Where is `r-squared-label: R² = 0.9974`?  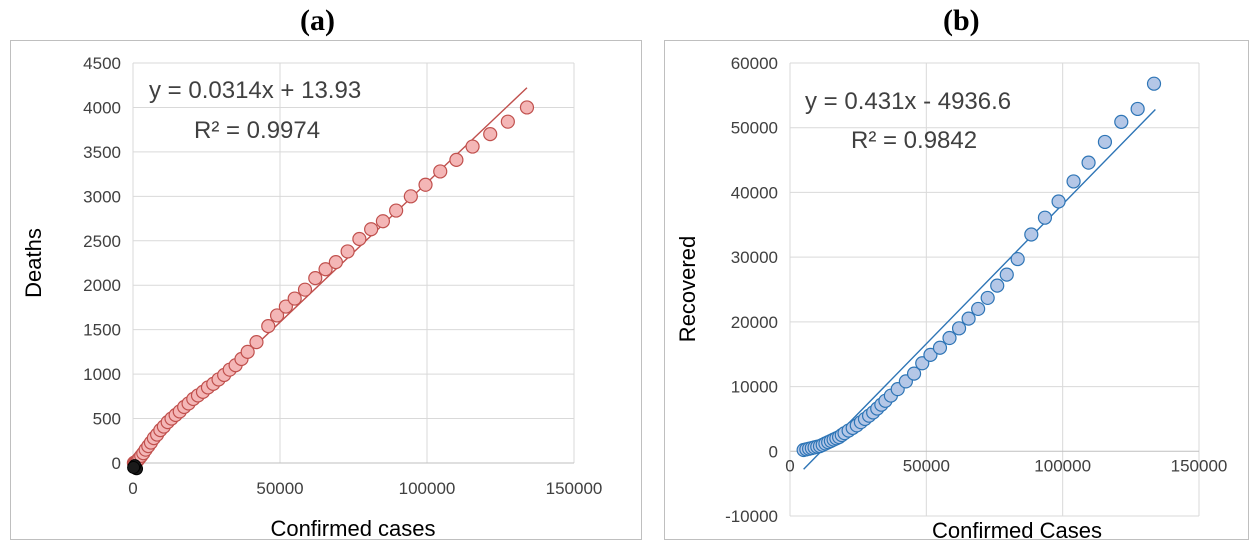
r-squared-label: R² = 0.9974 is located at coordinates (257, 130).